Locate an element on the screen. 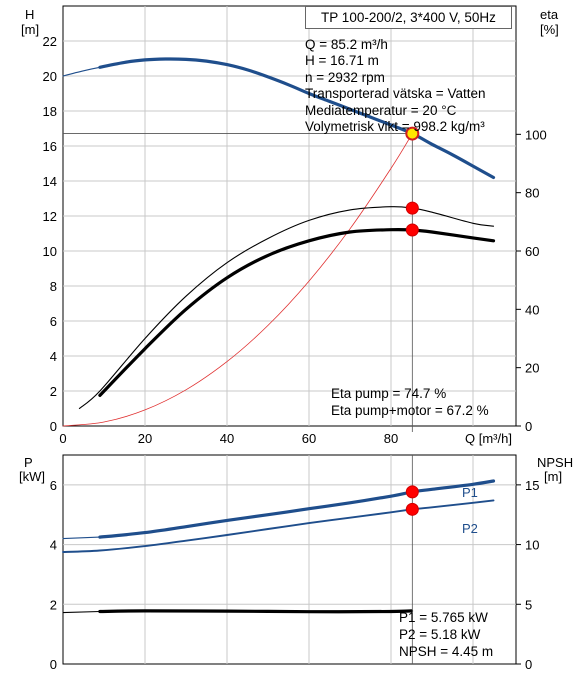 The height and width of the screenshot is (675, 585). lower-left-tick-label: 4 is located at coordinates (53, 545).